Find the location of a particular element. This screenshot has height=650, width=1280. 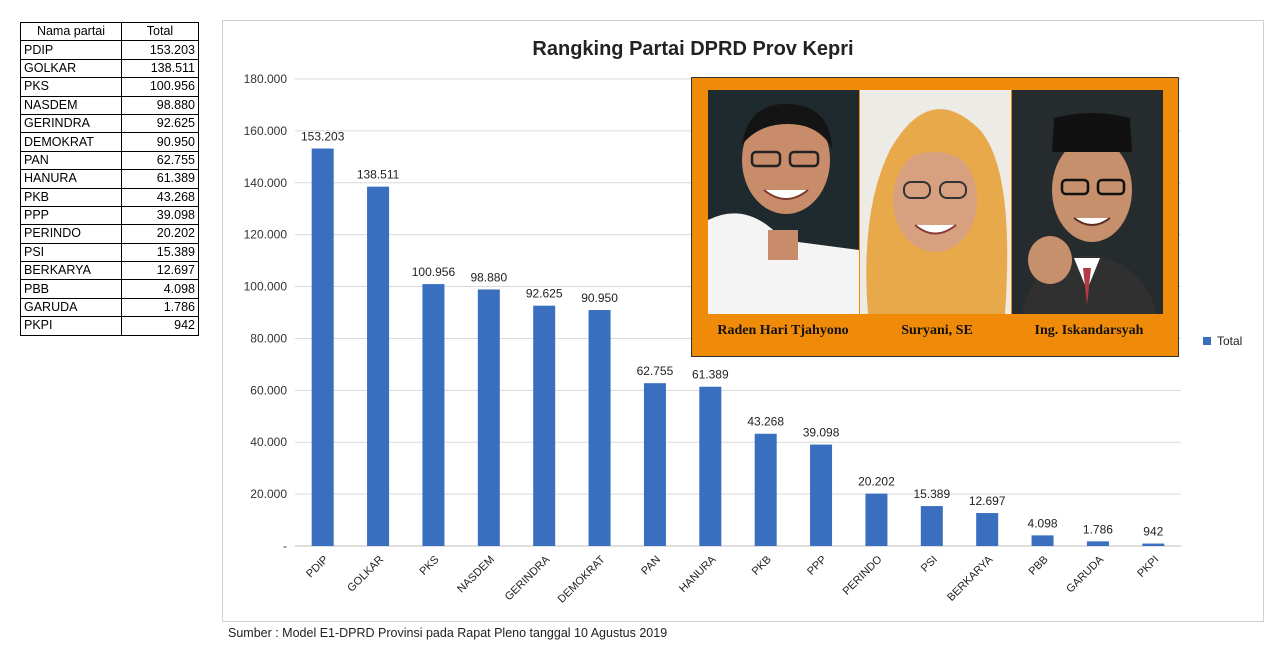

table-row: HANURA 61.389 is located at coordinates (109, 179).